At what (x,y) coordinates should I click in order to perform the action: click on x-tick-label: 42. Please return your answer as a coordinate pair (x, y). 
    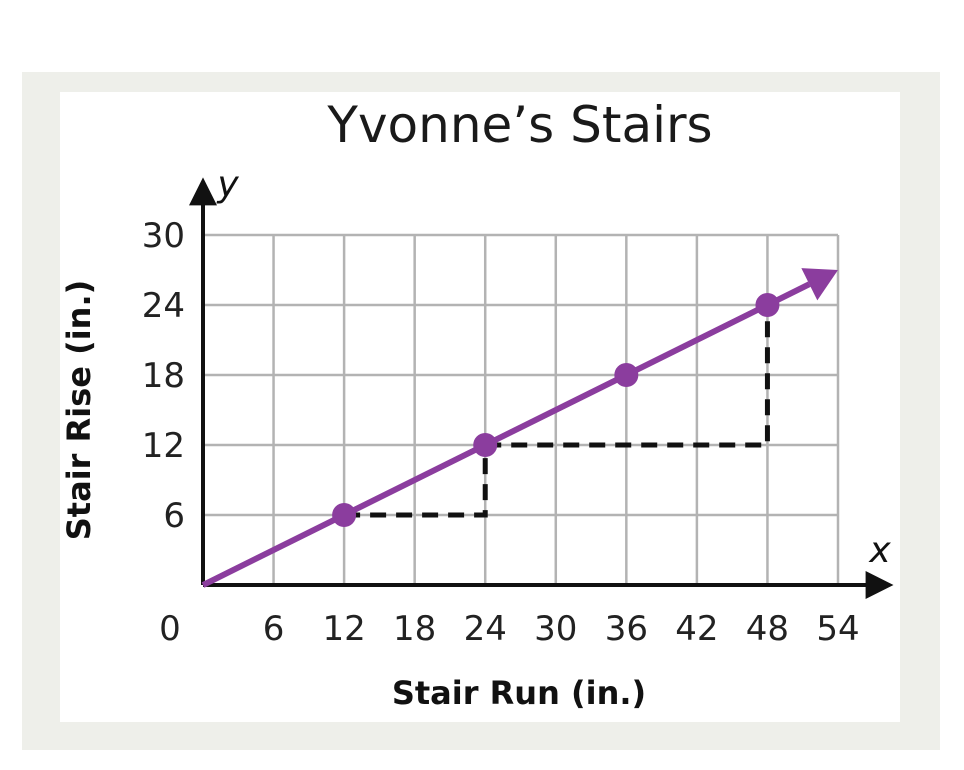
    Looking at the image, I should click on (696, 629).